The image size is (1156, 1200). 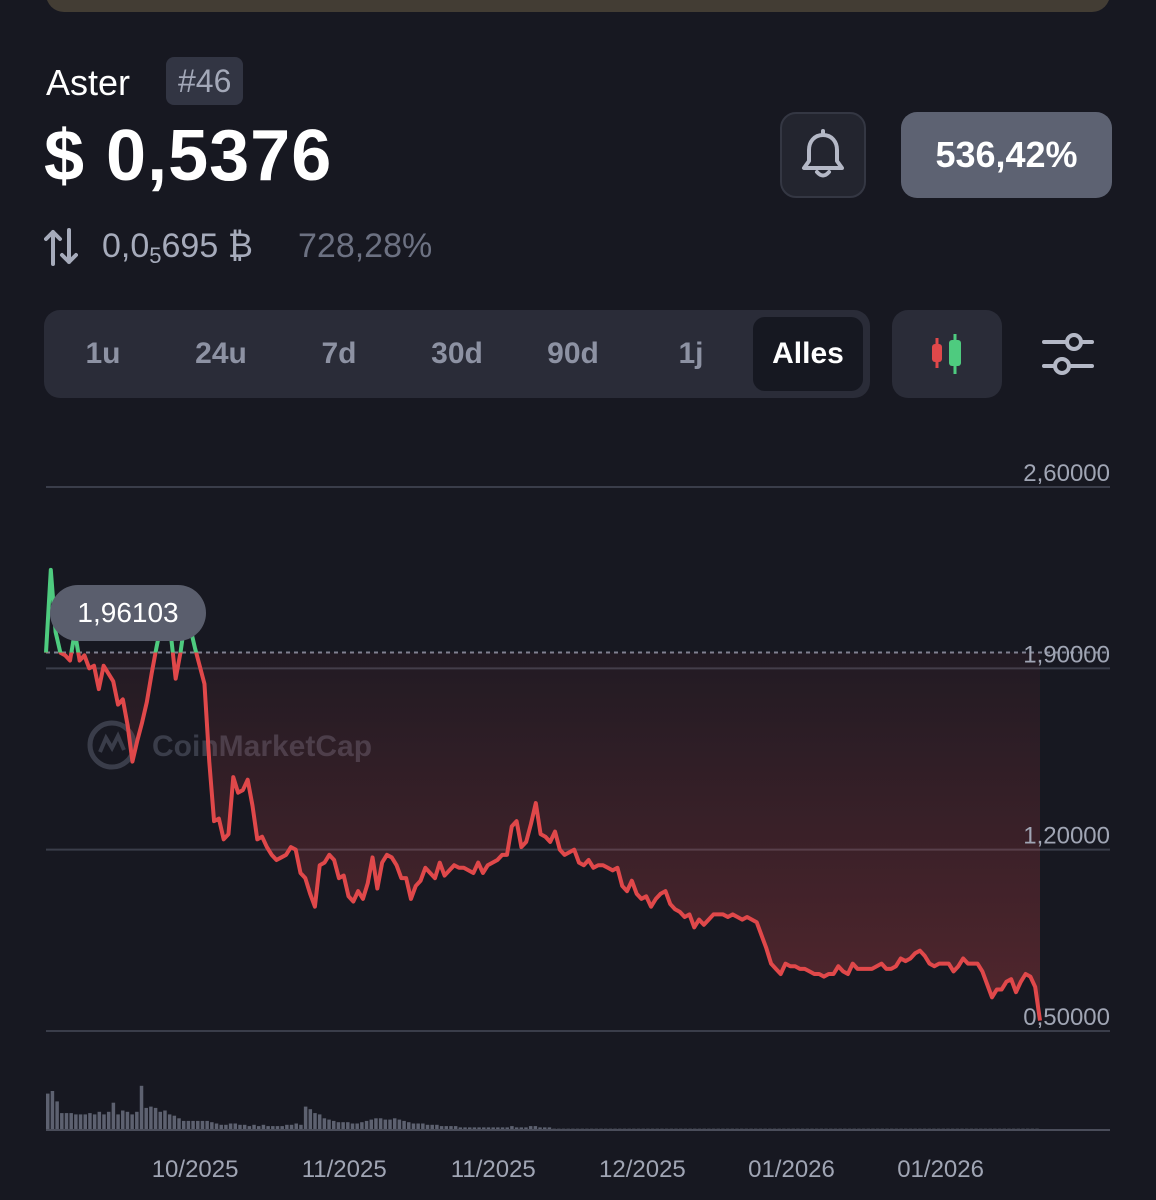 What do you see at coordinates (573, 353) in the screenshot?
I see `tab-90d: 90d` at bounding box center [573, 353].